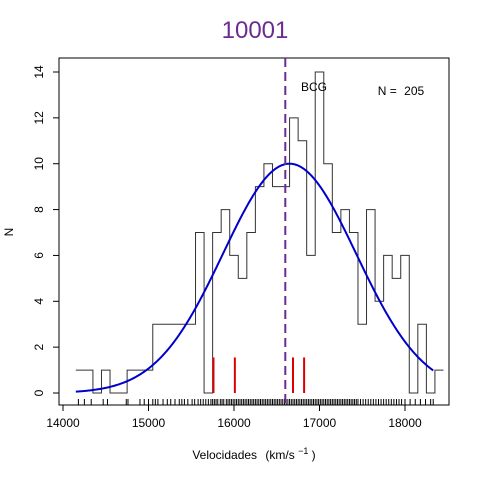 The width and height of the screenshot is (480, 480). I want to click on y-tick-label: 0, so click(39, 392).